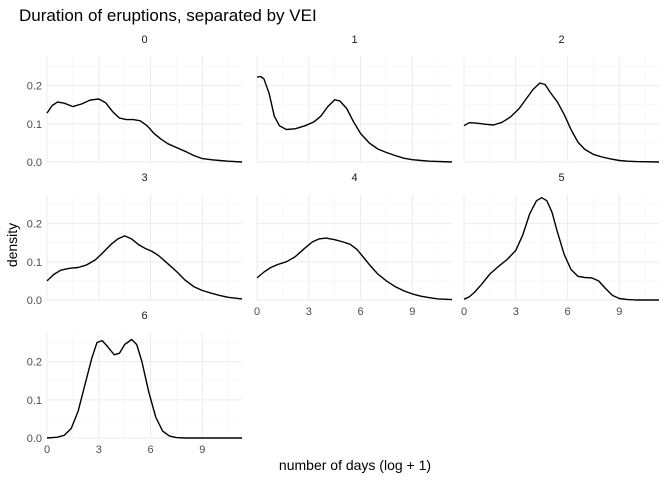 Image resolution: width=672 pixels, height=480 pixels. I want to click on facet-strip-label: 4, so click(354, 178).